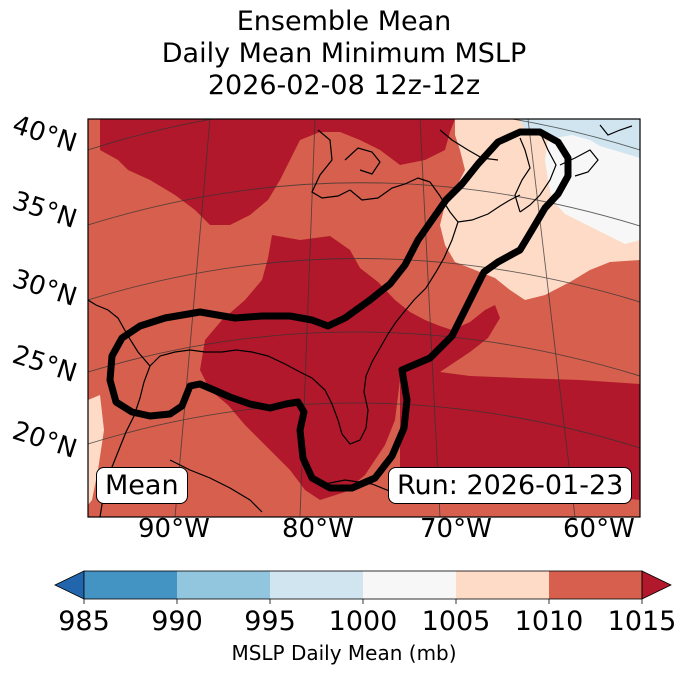 The image size is (688, 674). Describe the element at coordinates (656, 585) in the screenshot. I see `colorbar-extend-high` at that location.